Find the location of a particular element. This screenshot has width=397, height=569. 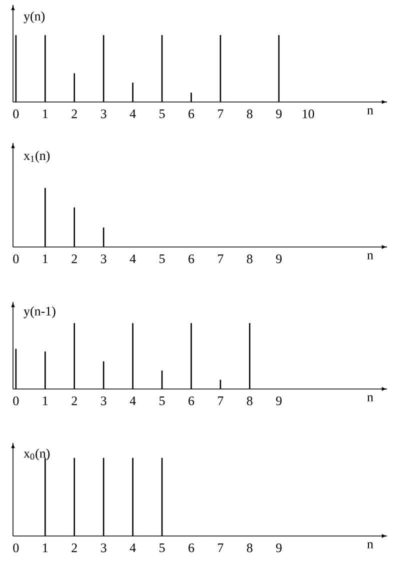

y-axis-title: y(n) is located at coordinates (34, 17).